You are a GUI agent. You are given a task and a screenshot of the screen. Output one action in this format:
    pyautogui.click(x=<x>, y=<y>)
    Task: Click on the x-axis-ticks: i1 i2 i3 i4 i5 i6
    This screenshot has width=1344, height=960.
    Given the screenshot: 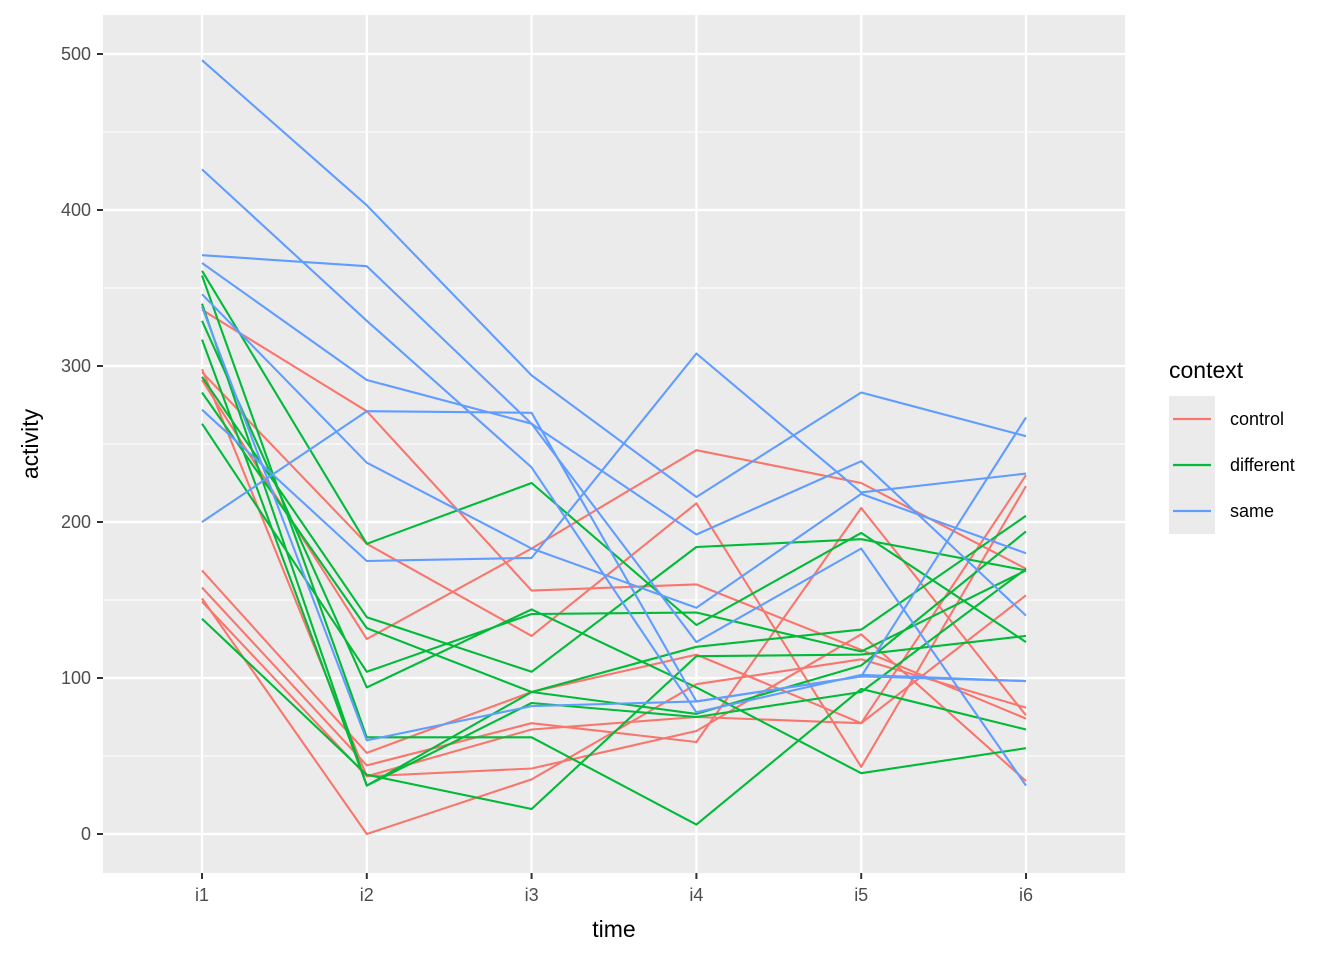 What is the action you would take?
    pyautogui.click(x=614, y=889)
    